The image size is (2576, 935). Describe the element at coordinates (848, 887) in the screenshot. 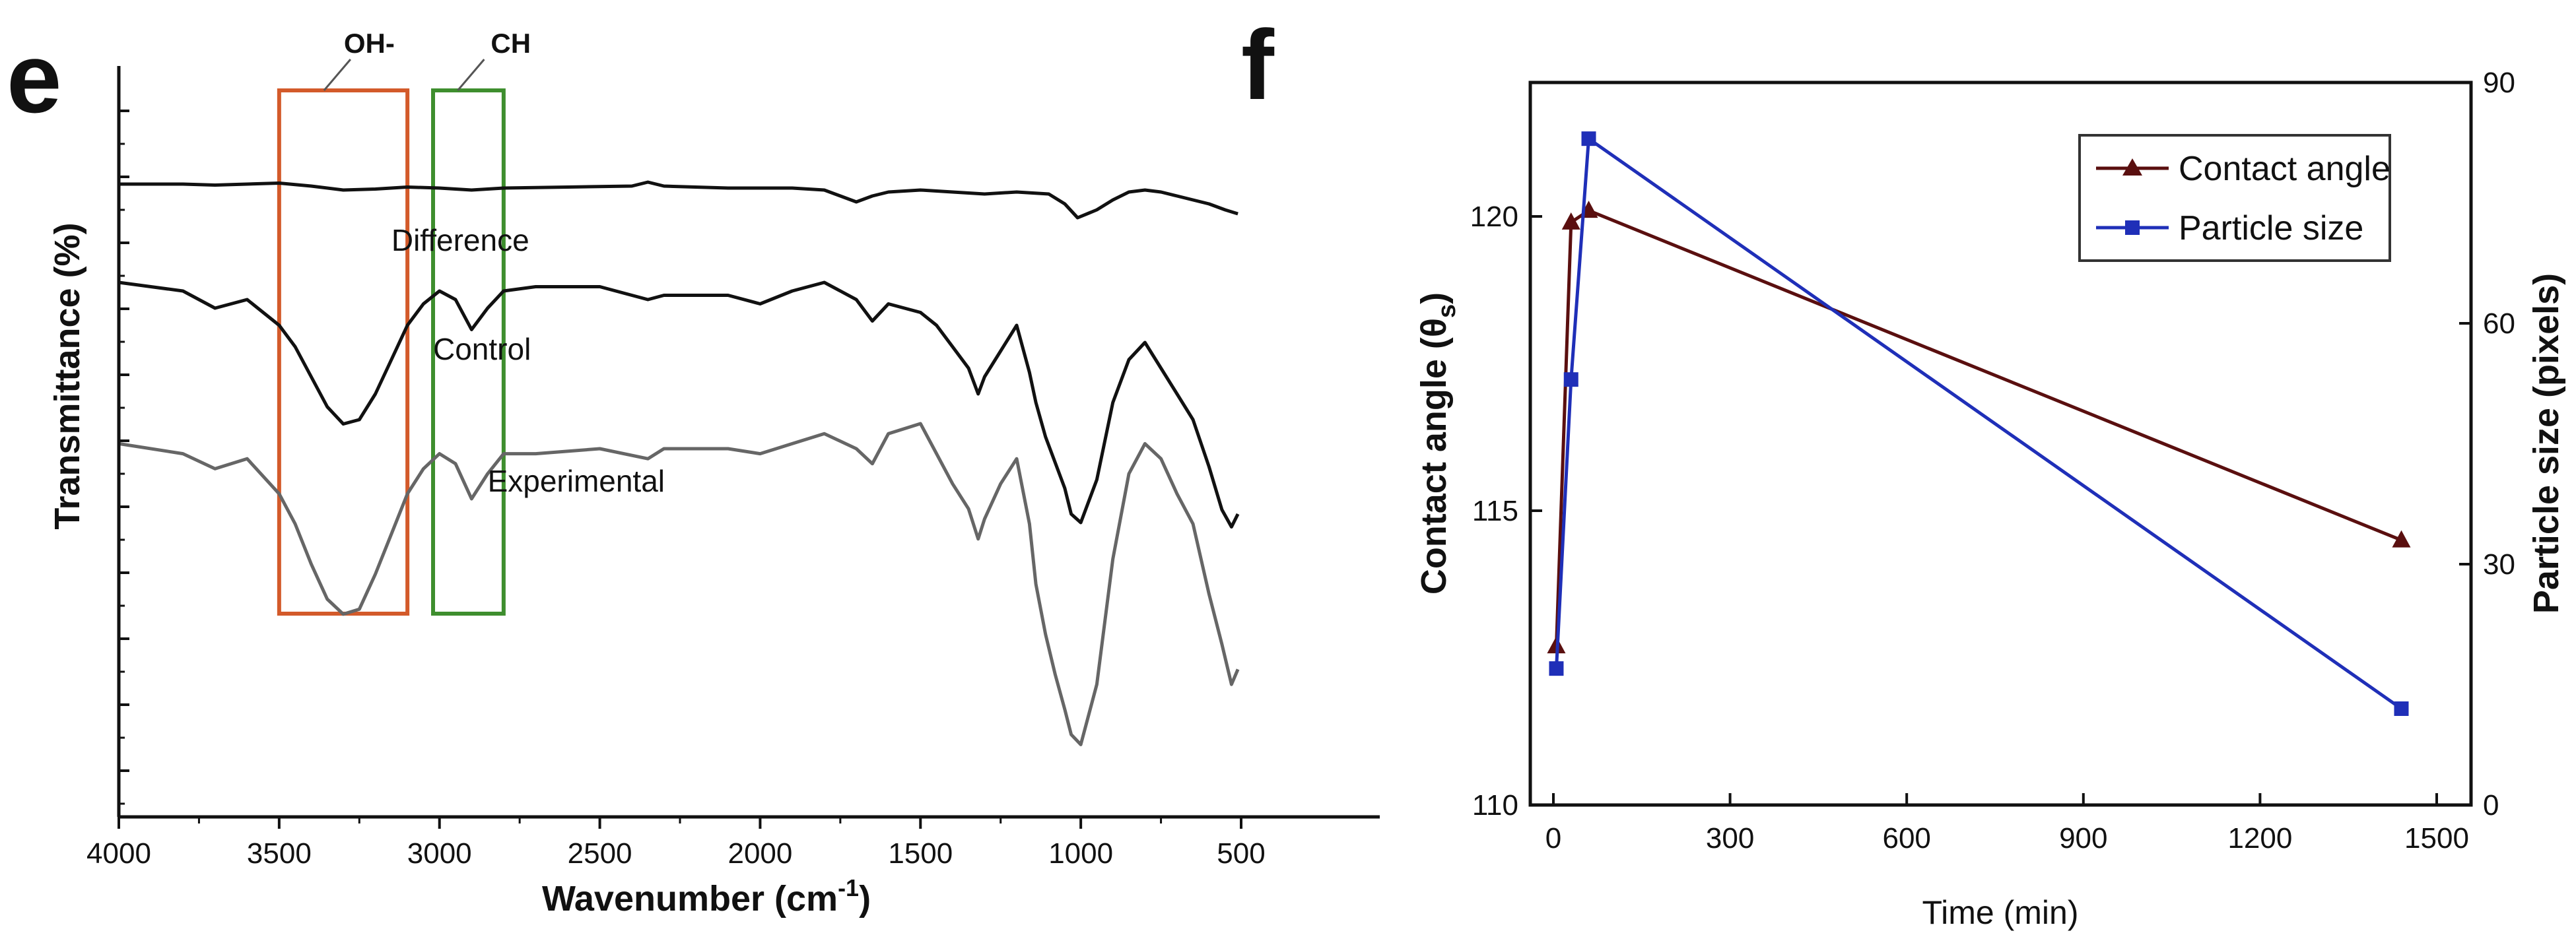

I see `panel-e-x-axis-label-sup: -1` at that location.